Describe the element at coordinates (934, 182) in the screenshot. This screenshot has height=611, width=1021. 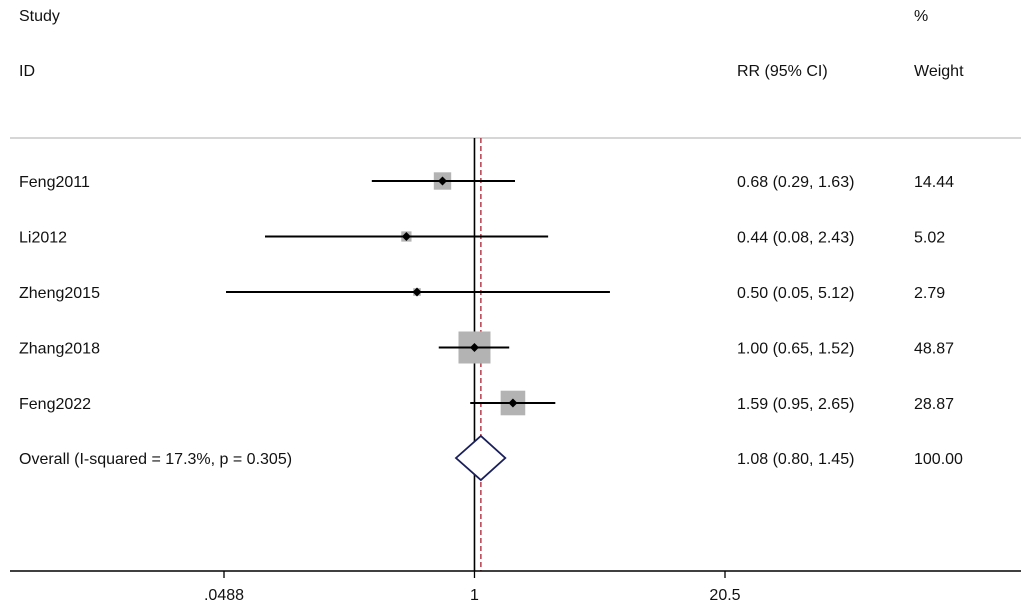
I see `study-weight-label: 14.44` at that location.